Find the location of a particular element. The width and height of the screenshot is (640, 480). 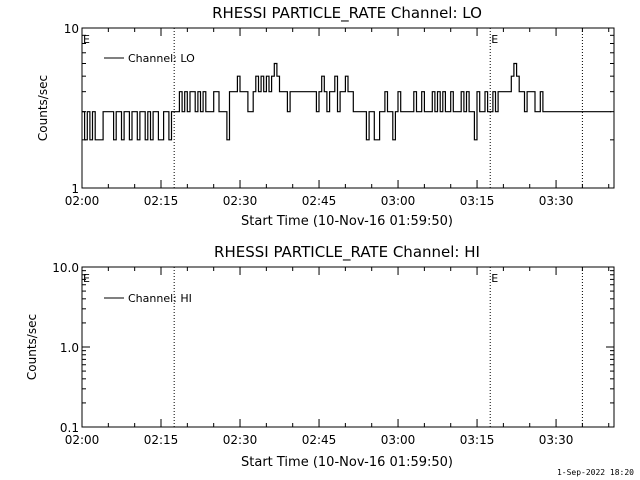

y-tick-label: 10 is located at coordinates (71, 29).